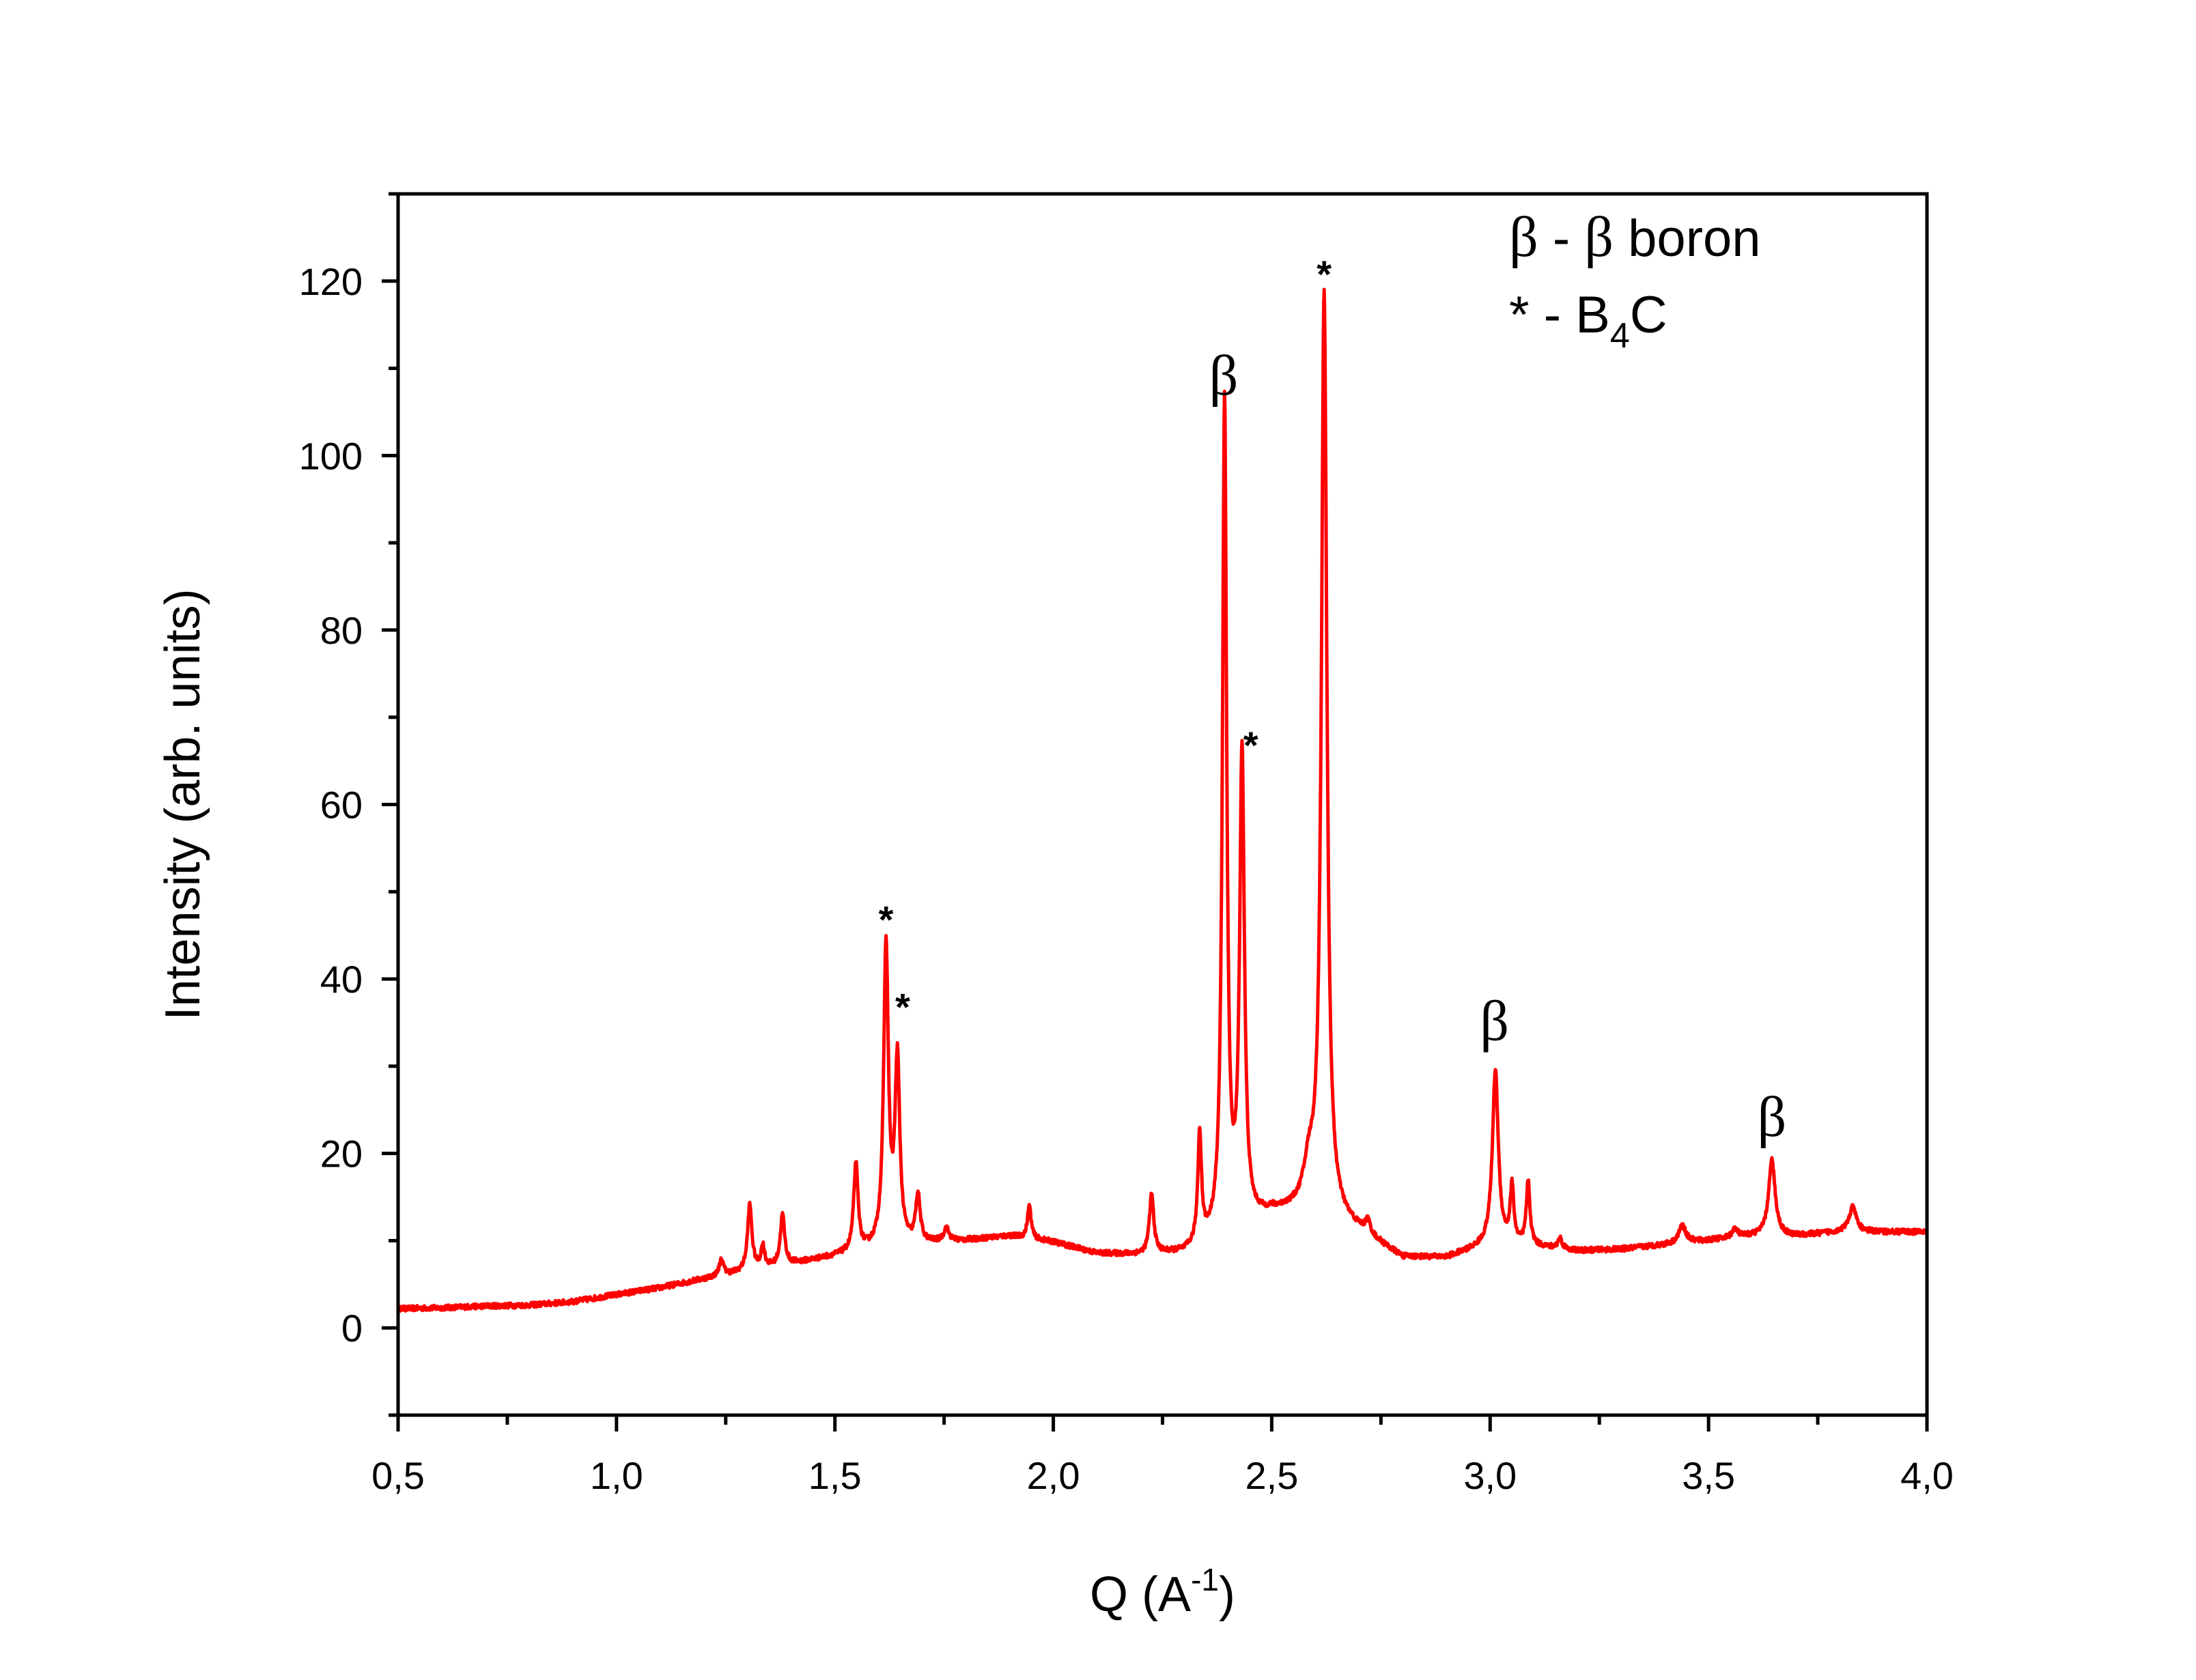 Image resolution: width=2196 pixels, height=1680 pixels. I want to click on legend-beta-symbol-2: β, so click(1599, 237).